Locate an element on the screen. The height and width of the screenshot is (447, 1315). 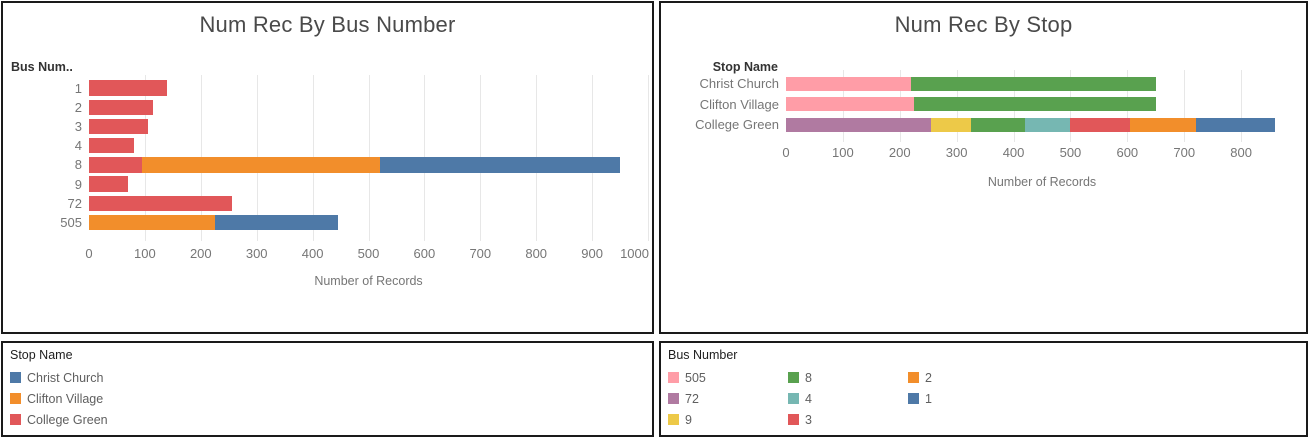
category-label: 3 is located at coordinates (78, 126).